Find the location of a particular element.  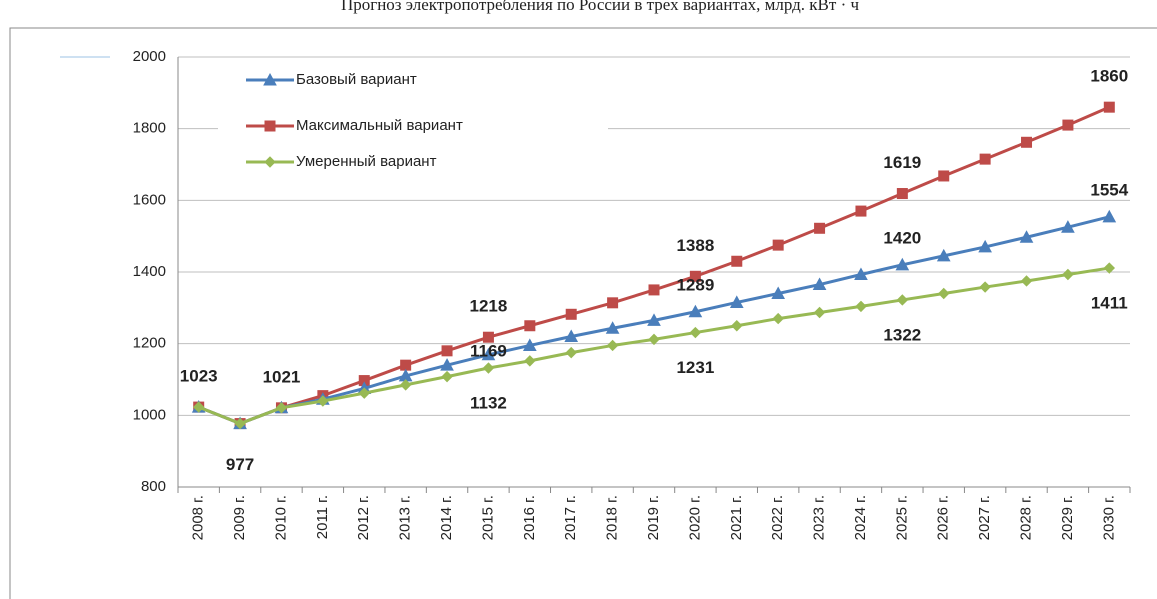

x-tick-label: 2023 г. is located at coordinates (819, 517).